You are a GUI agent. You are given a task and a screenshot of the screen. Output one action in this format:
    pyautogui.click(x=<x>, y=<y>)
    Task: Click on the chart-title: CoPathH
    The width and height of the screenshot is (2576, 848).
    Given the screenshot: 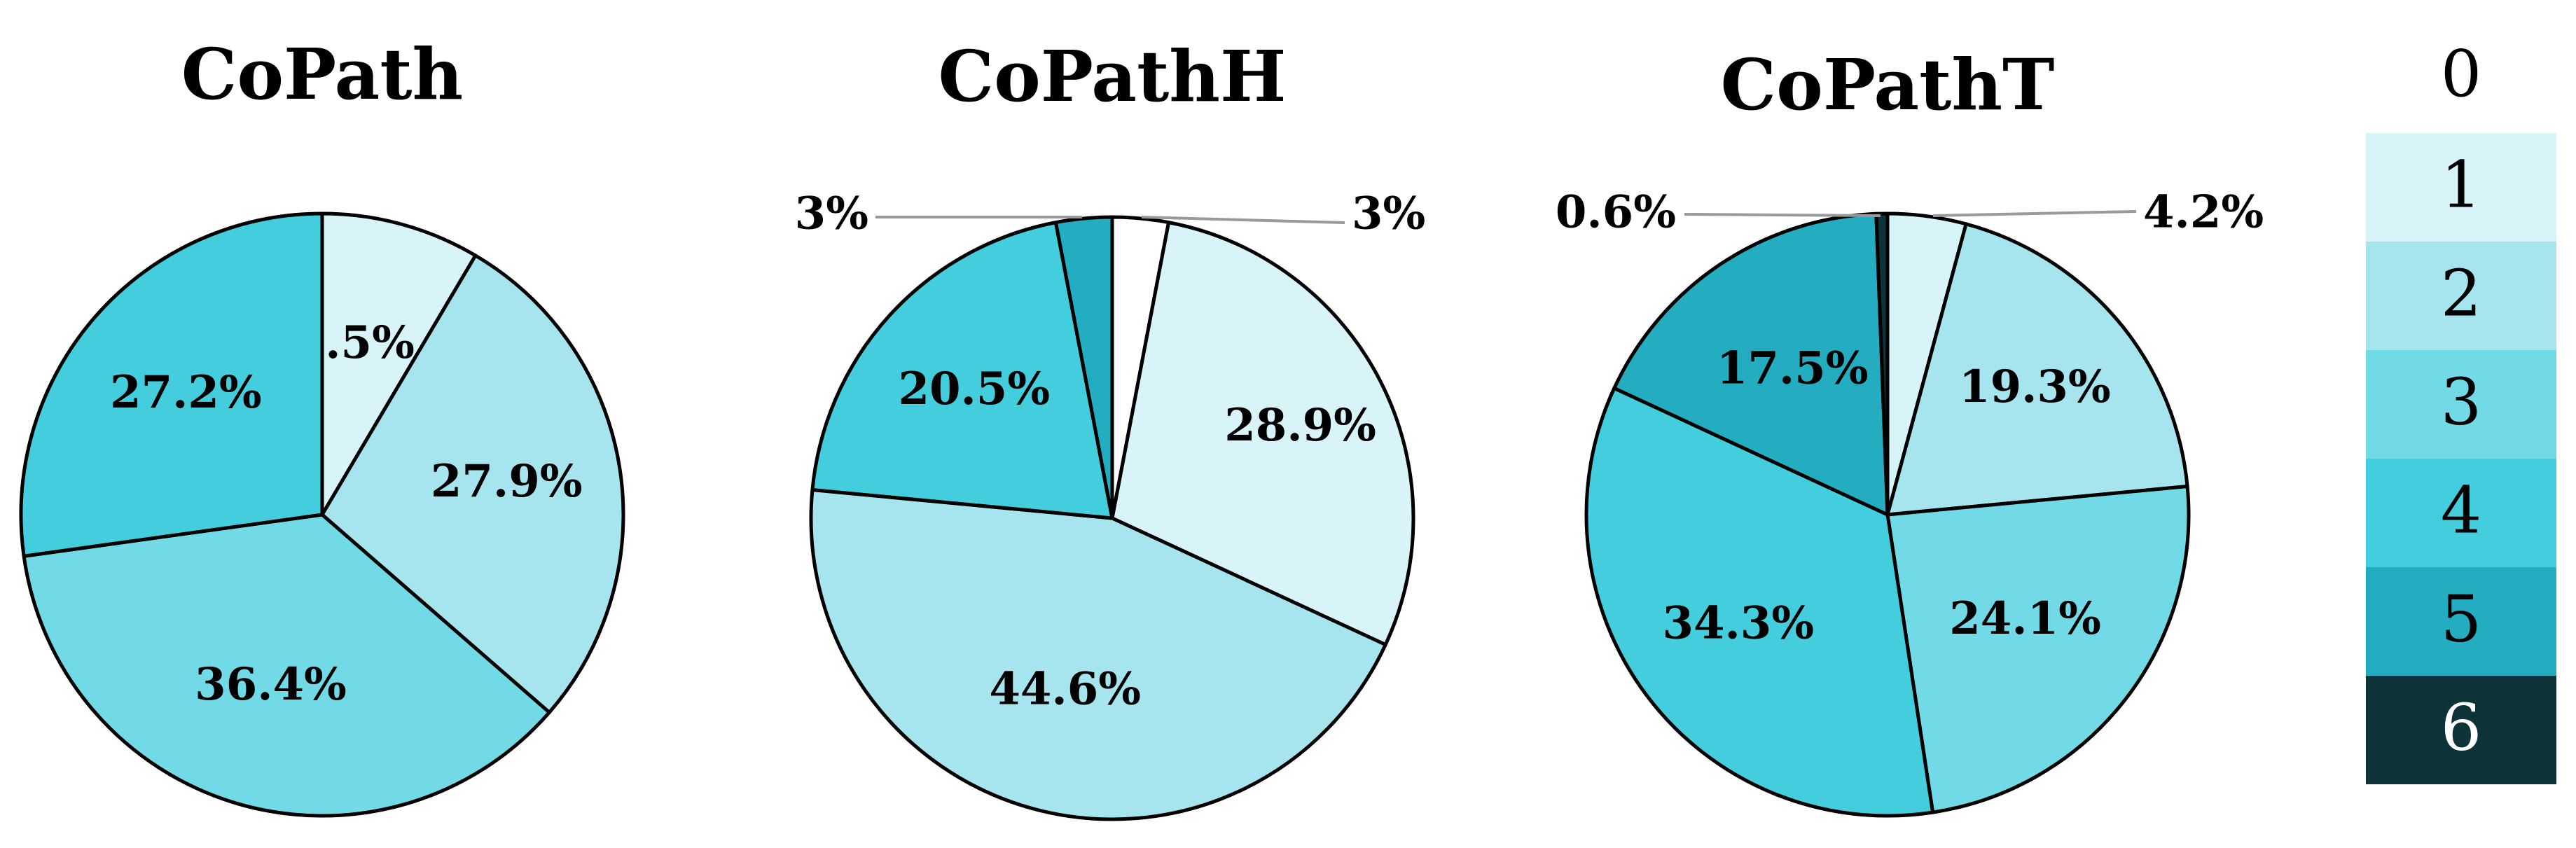 What is the action you would take?
    pyautogui.click(x=1113, y=76)
    